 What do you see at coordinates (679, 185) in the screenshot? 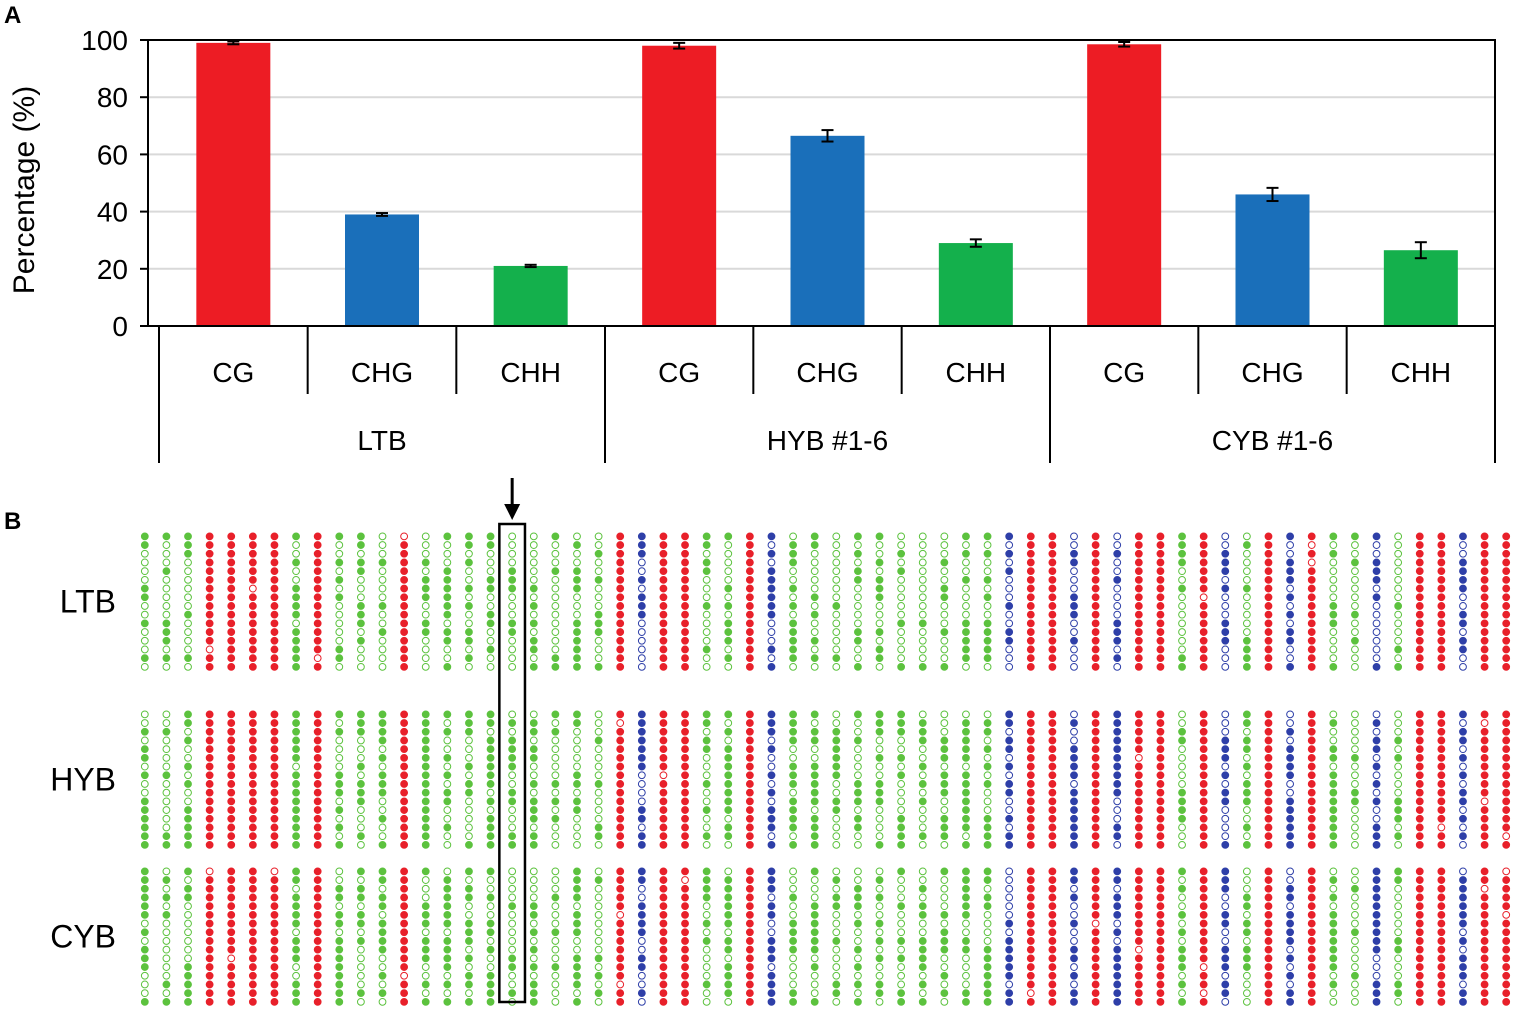
I see `bar-hyb-cg` at bounding box center [679, 185].